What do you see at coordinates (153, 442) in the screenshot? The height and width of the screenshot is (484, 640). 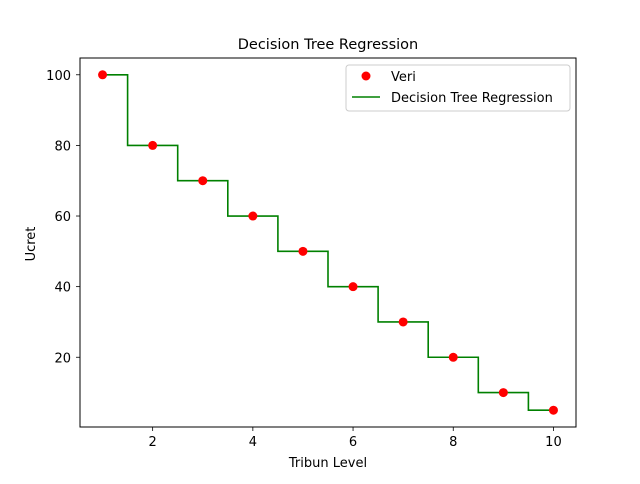 I see `x-tick-label: 2` at bounding box center [153, 442].